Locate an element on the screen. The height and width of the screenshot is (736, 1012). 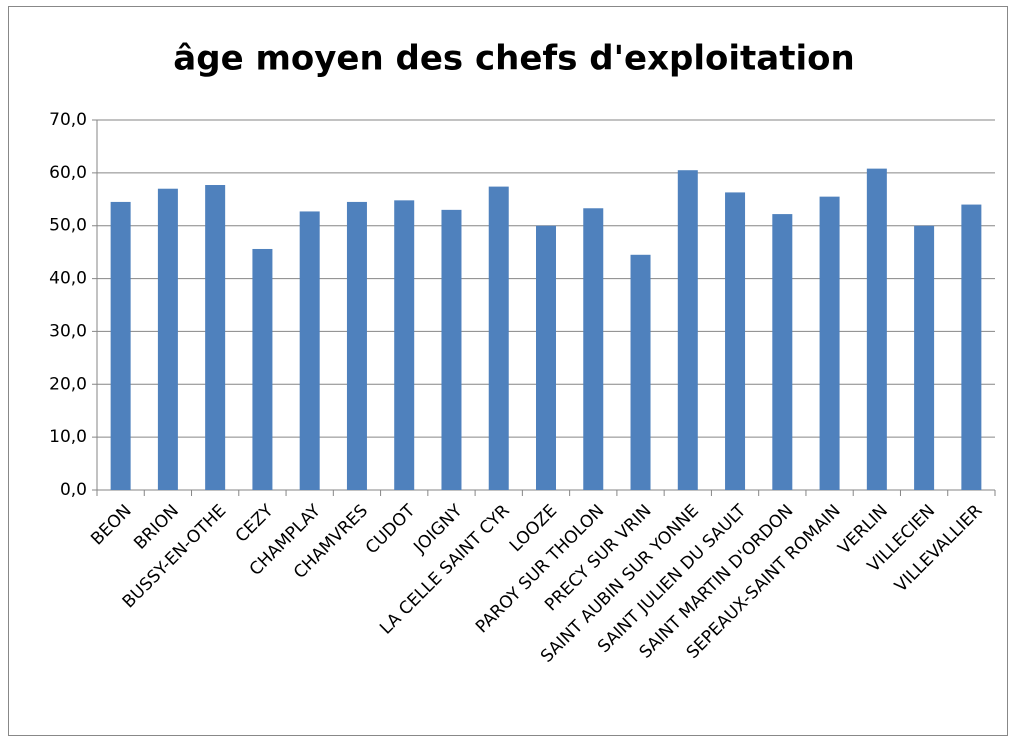
y-tick-label: 10,0 is located at coordinates (68, 437).